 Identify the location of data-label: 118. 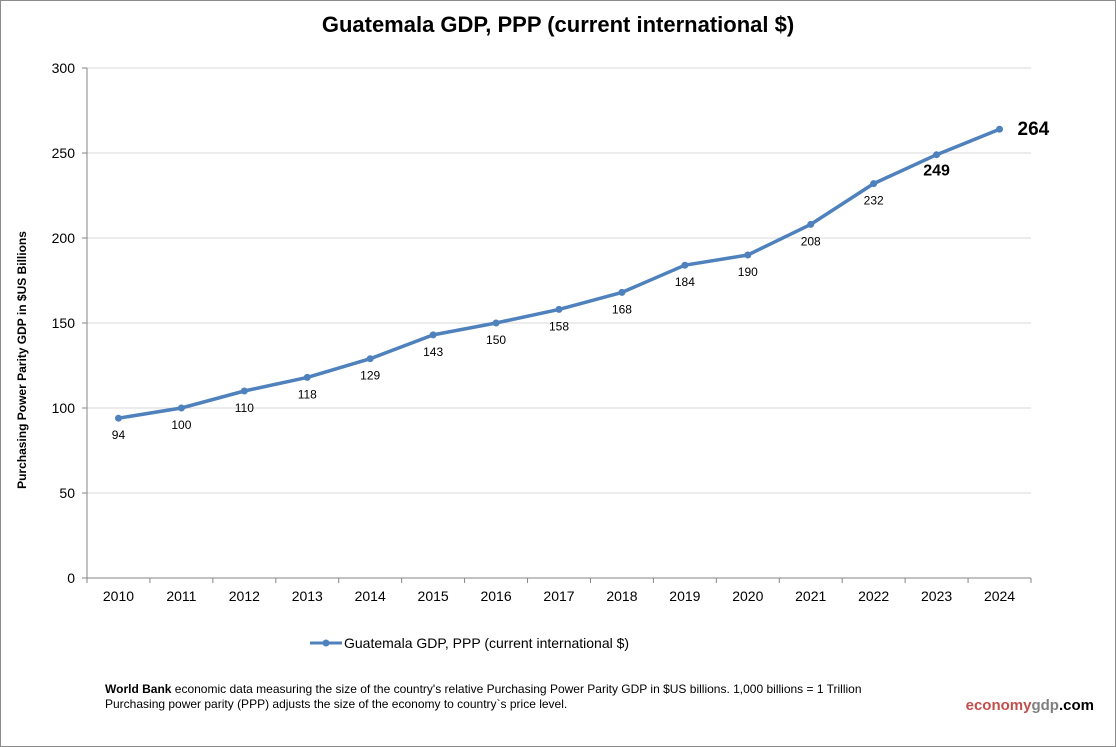
(307, 394).